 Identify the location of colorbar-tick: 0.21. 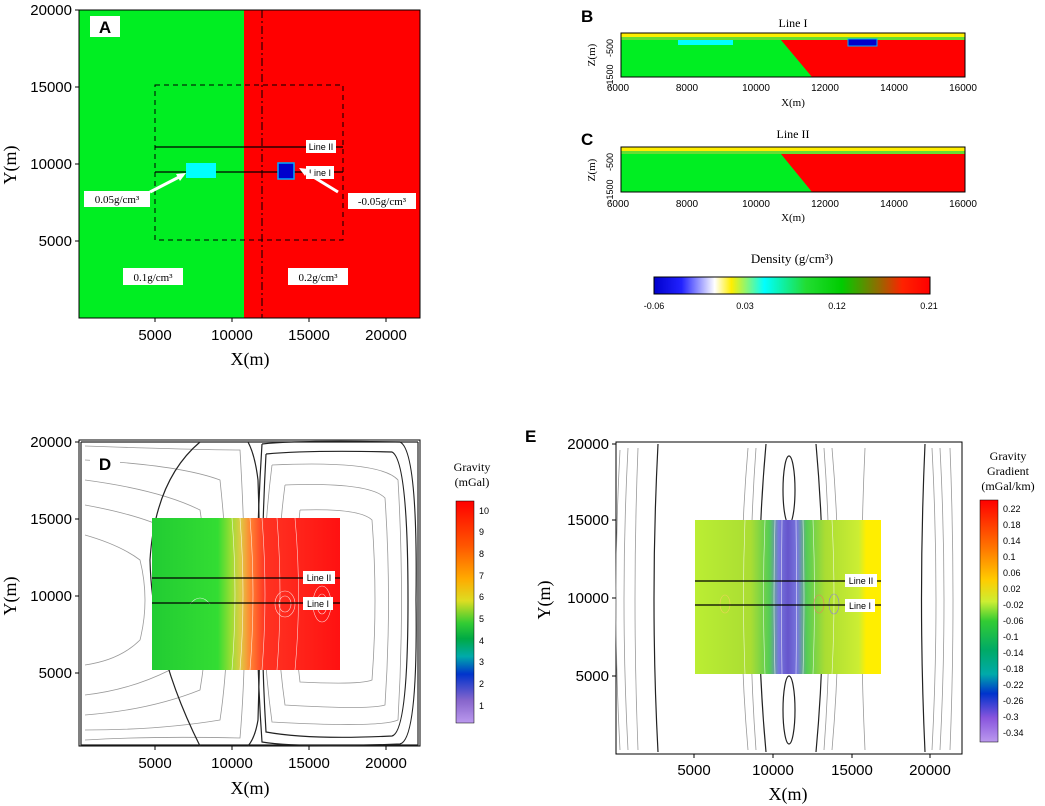
(929, 306).